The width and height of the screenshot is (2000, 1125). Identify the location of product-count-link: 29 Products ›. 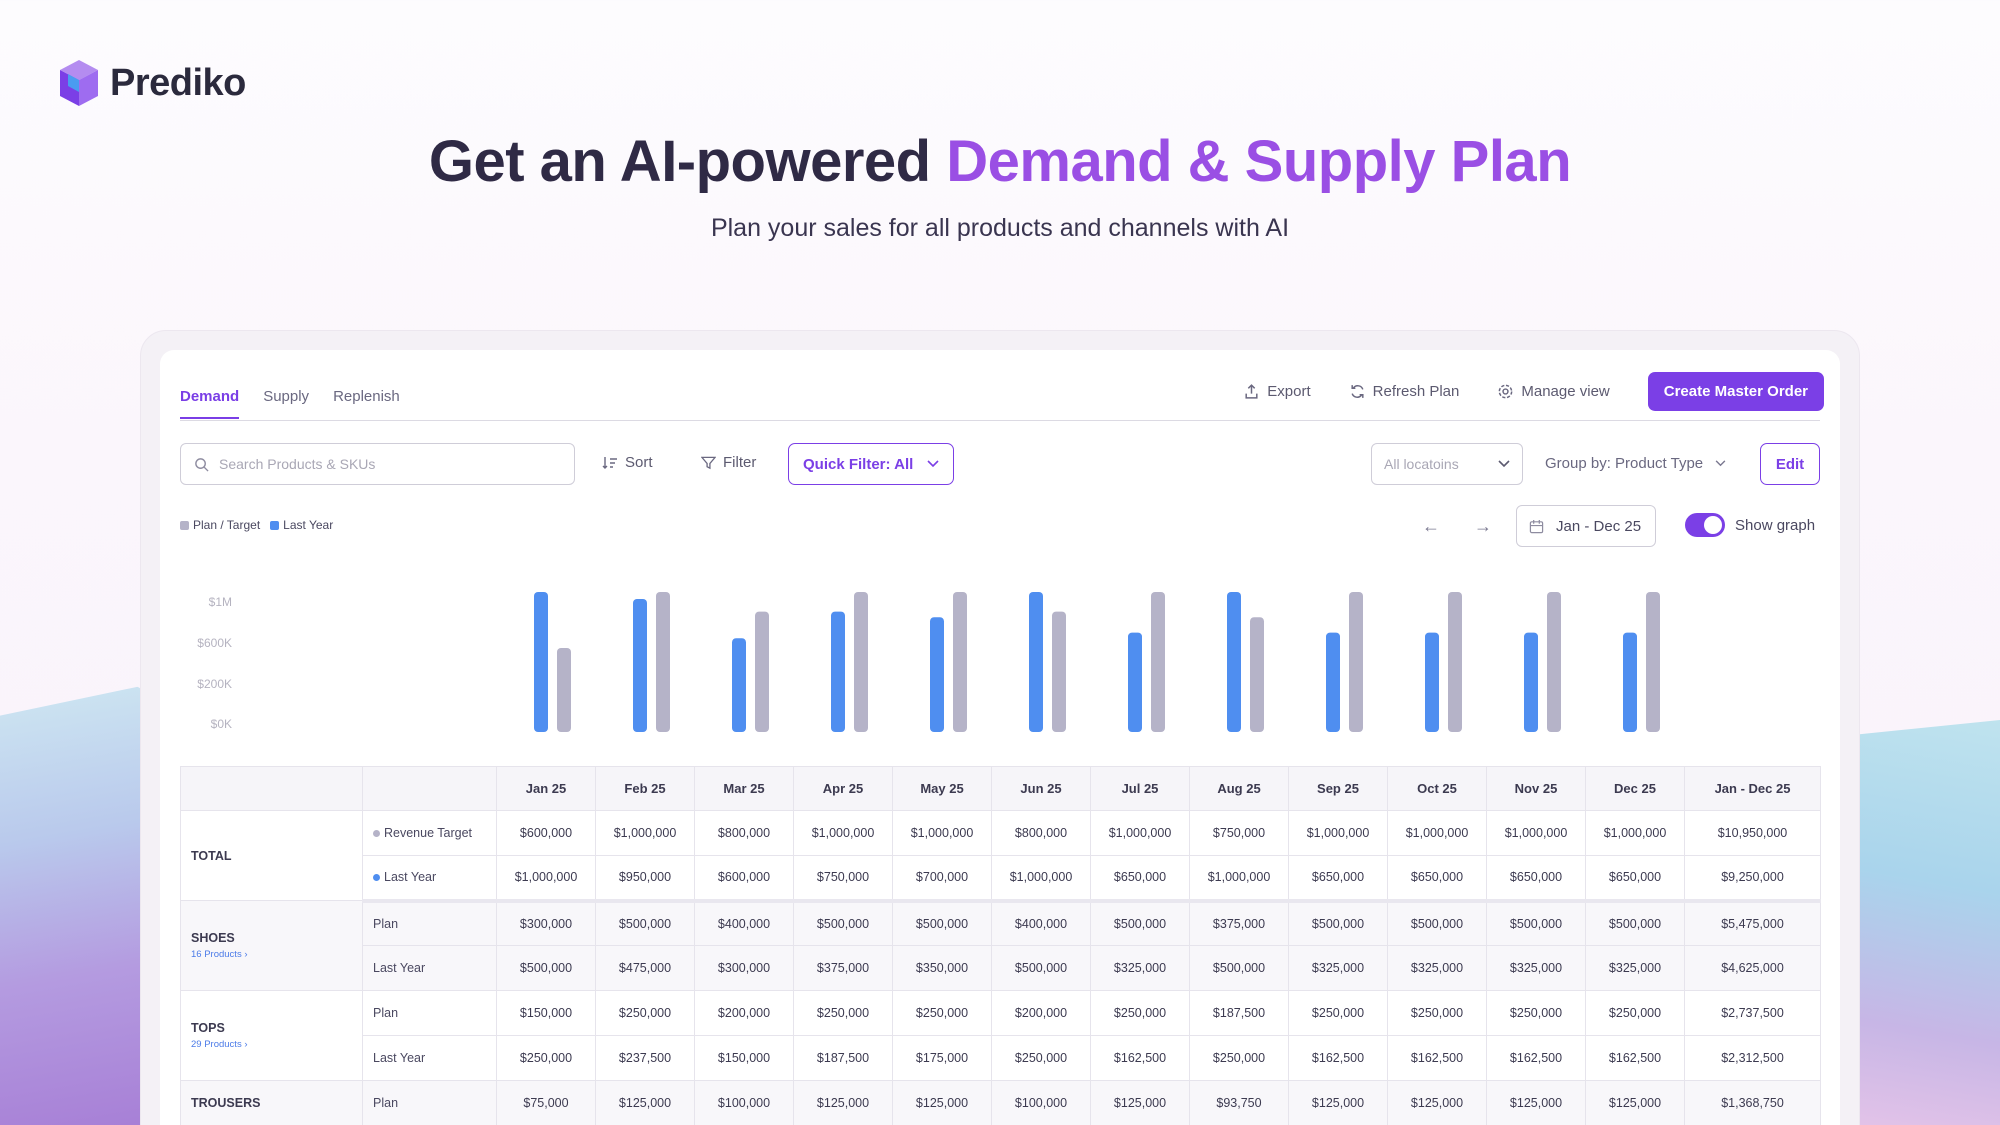
(276, 1044).